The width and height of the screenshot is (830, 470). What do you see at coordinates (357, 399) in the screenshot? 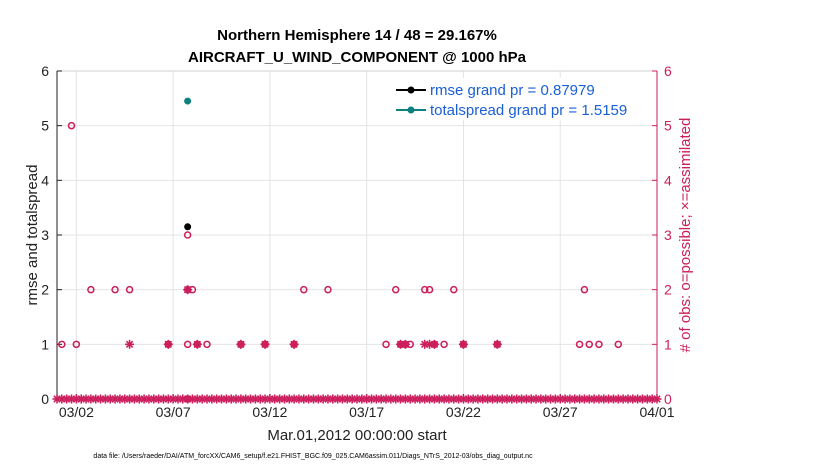
I see `obs-assimilated-zero-row` at bounding box center [357, 399].